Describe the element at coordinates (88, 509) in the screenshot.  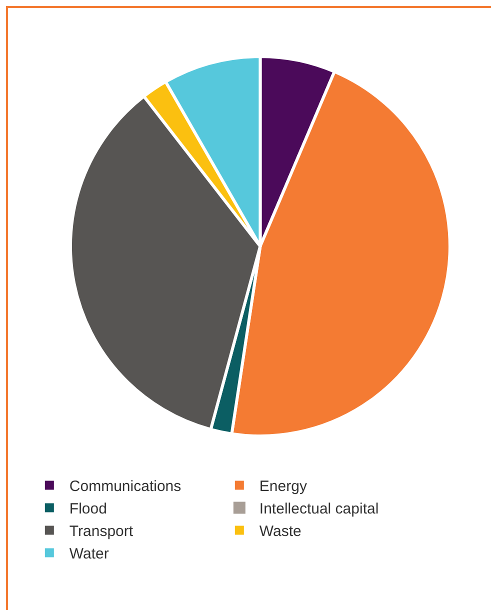
I see `legend-label: Flood` at that location.